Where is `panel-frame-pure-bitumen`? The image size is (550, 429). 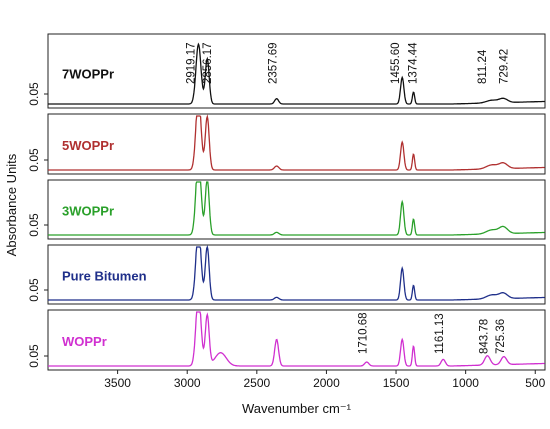
panel-frame-pure-bitumen is located at coordinates (296, 274).